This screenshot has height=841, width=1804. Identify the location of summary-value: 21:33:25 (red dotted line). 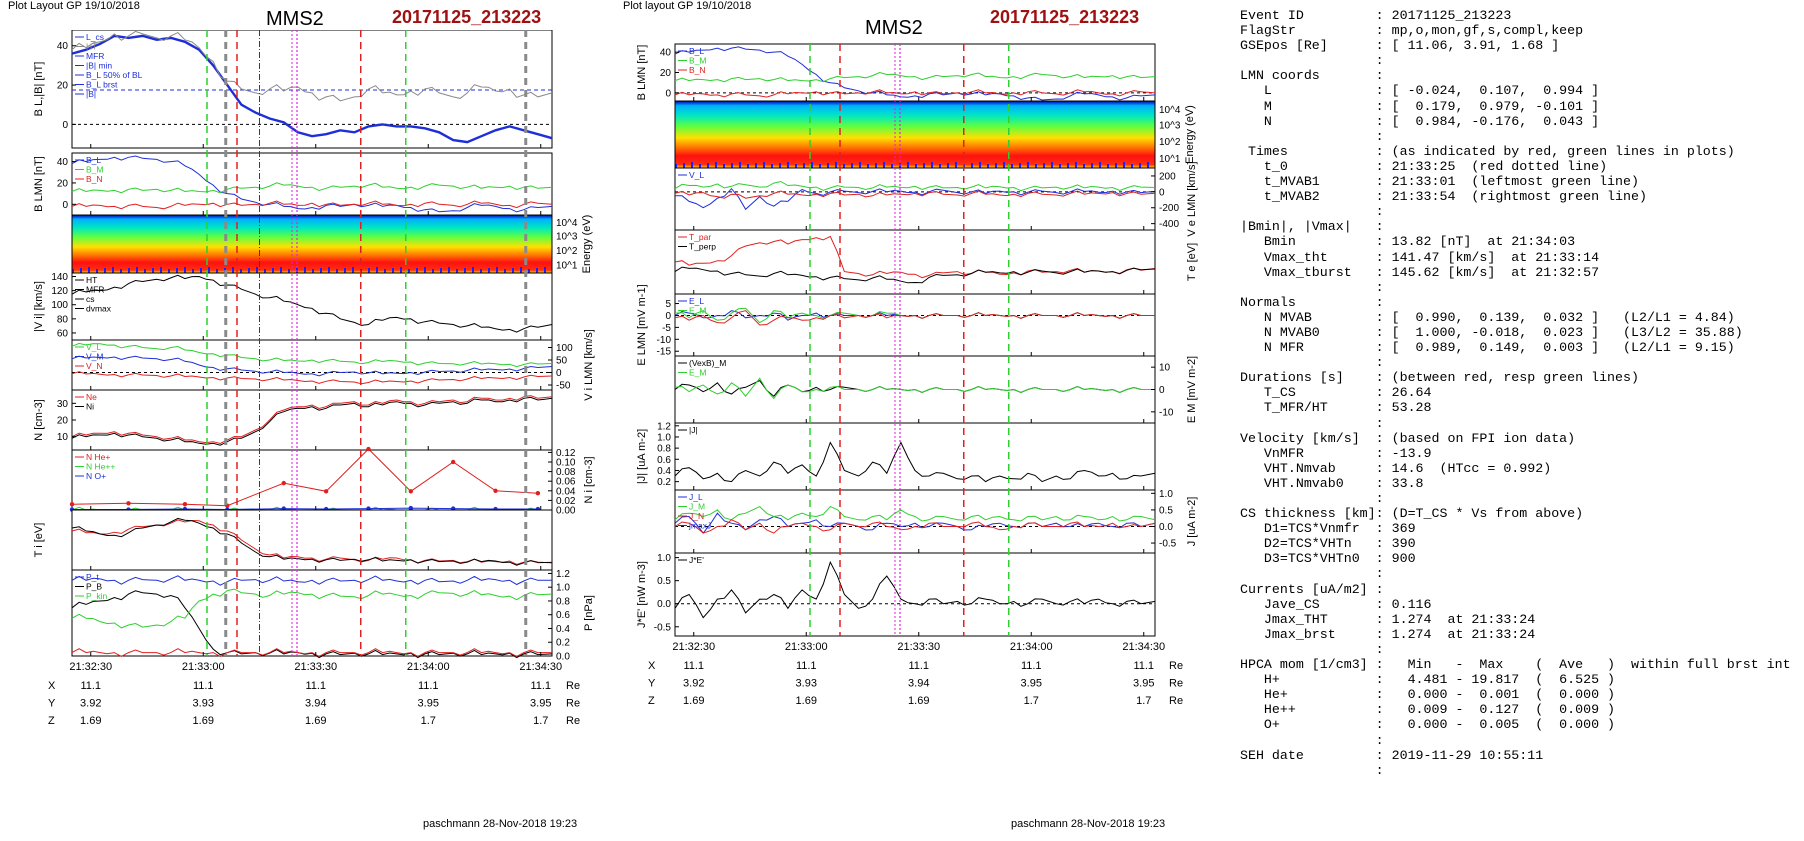
(1499, 166).